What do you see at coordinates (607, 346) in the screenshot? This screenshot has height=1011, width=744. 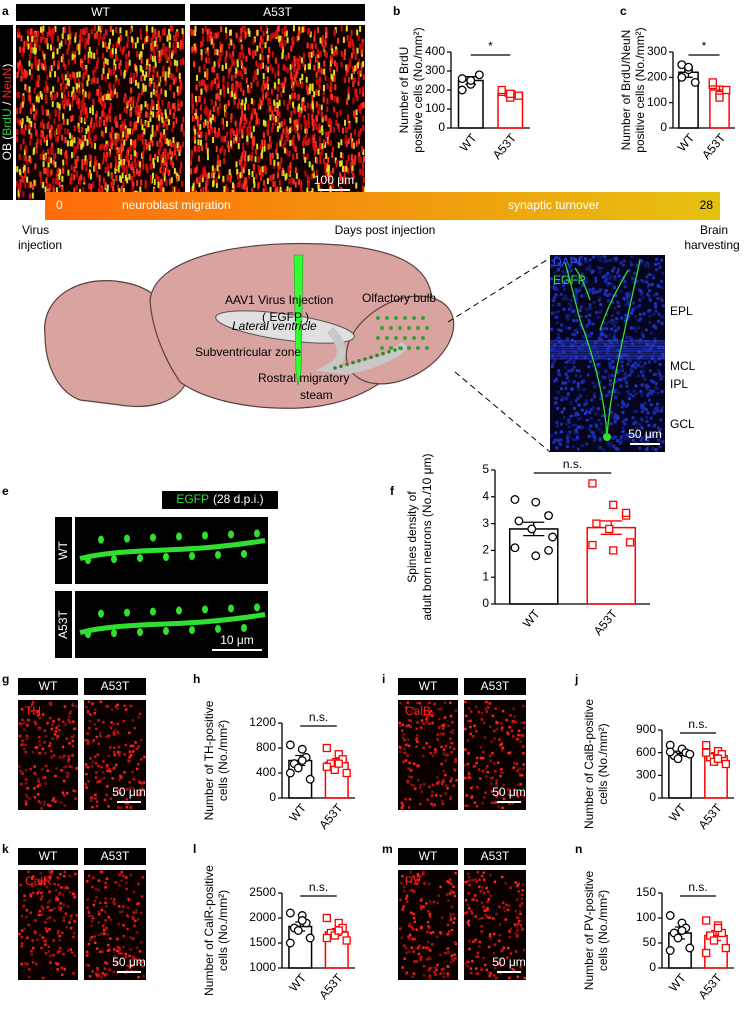 I see `cell-band` at bounding box center [607, 346].